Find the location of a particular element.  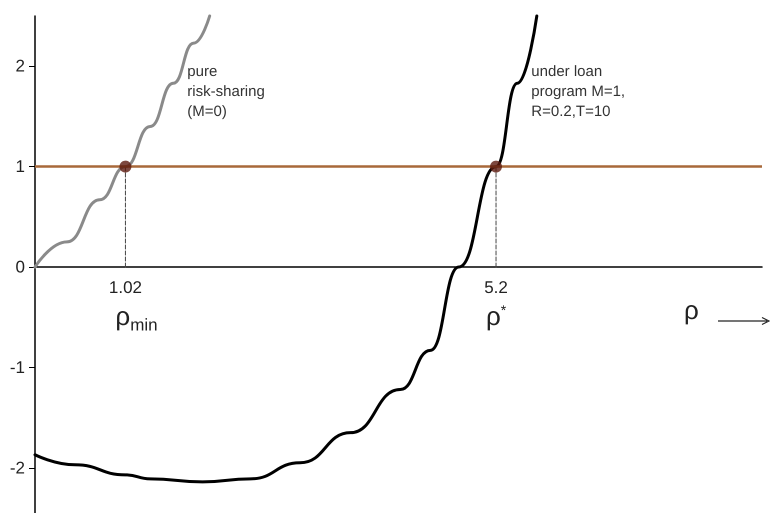

series-label: pure risk-sharing (M=0) is located at coordinates (228, 91).